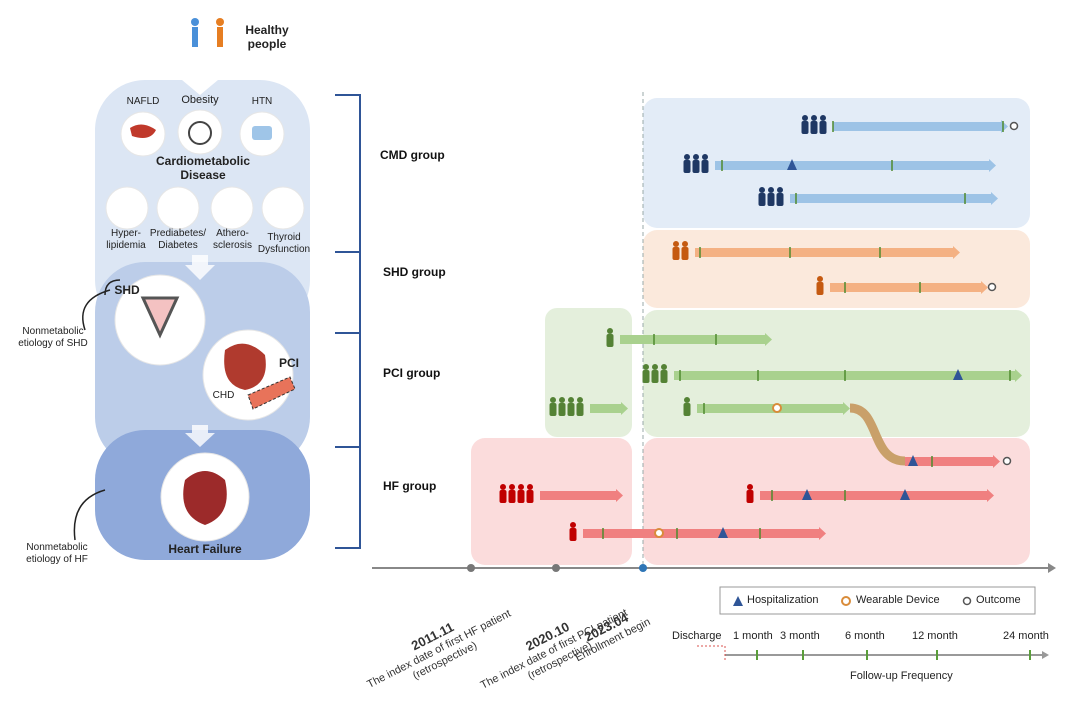 The width and height of the screenshot is (1080, 704). Describe the element at coordinates (262, 101) in the screenshot. I see `condition: HTN` at that location.